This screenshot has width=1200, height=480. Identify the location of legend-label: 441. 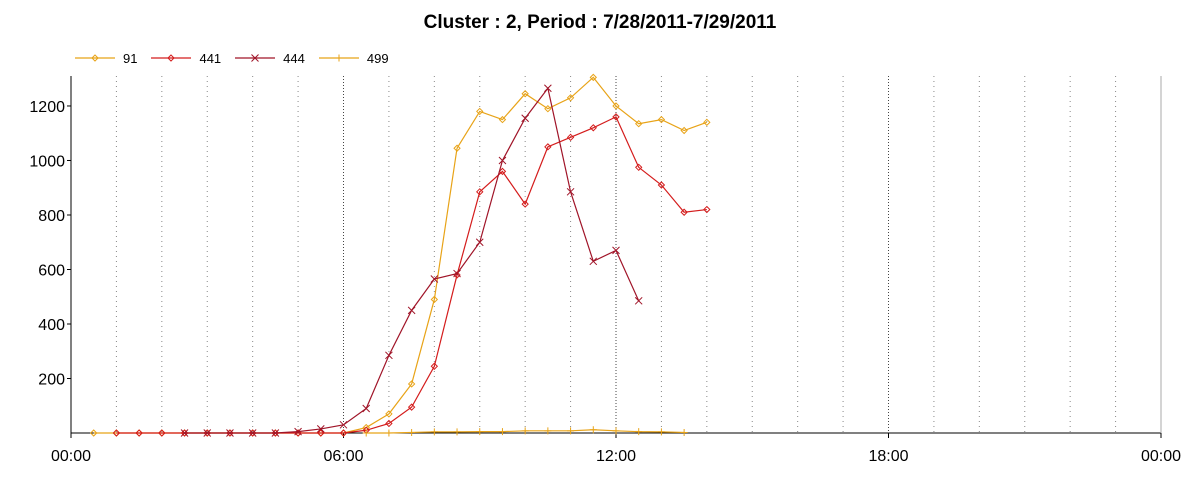
(210, 58).